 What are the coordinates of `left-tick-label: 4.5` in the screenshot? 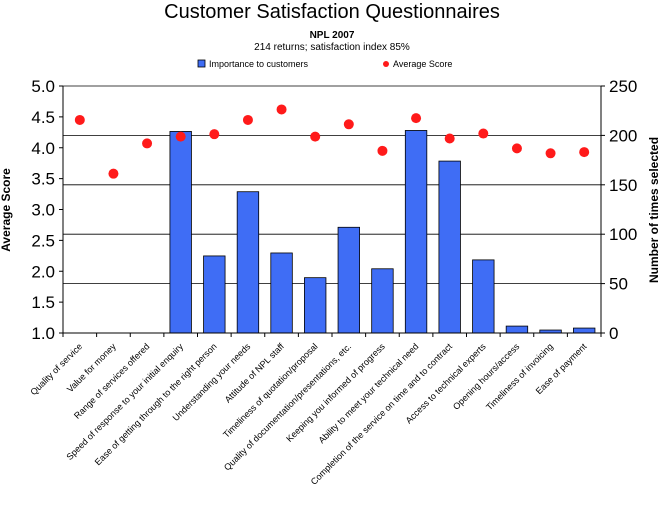 It's located at (43, 117).